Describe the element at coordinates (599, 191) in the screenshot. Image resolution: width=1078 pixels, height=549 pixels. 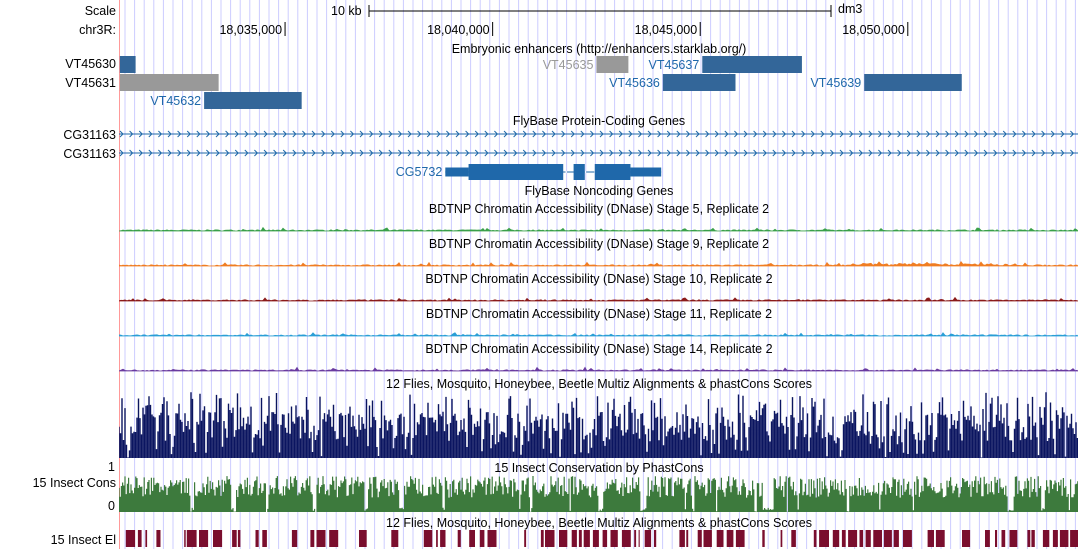
I see `noncoding-genes-track-title: FlyBase Noncoding Genes` at that location.